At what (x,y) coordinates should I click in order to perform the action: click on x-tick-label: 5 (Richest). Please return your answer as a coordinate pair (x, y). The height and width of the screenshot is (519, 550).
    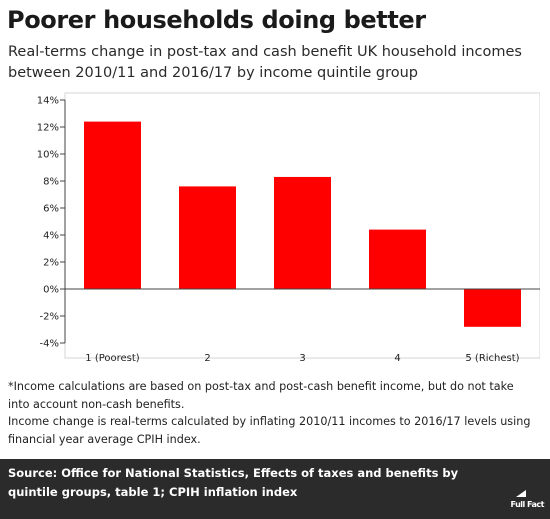
    Looking at the image, I should click on (492, 358).